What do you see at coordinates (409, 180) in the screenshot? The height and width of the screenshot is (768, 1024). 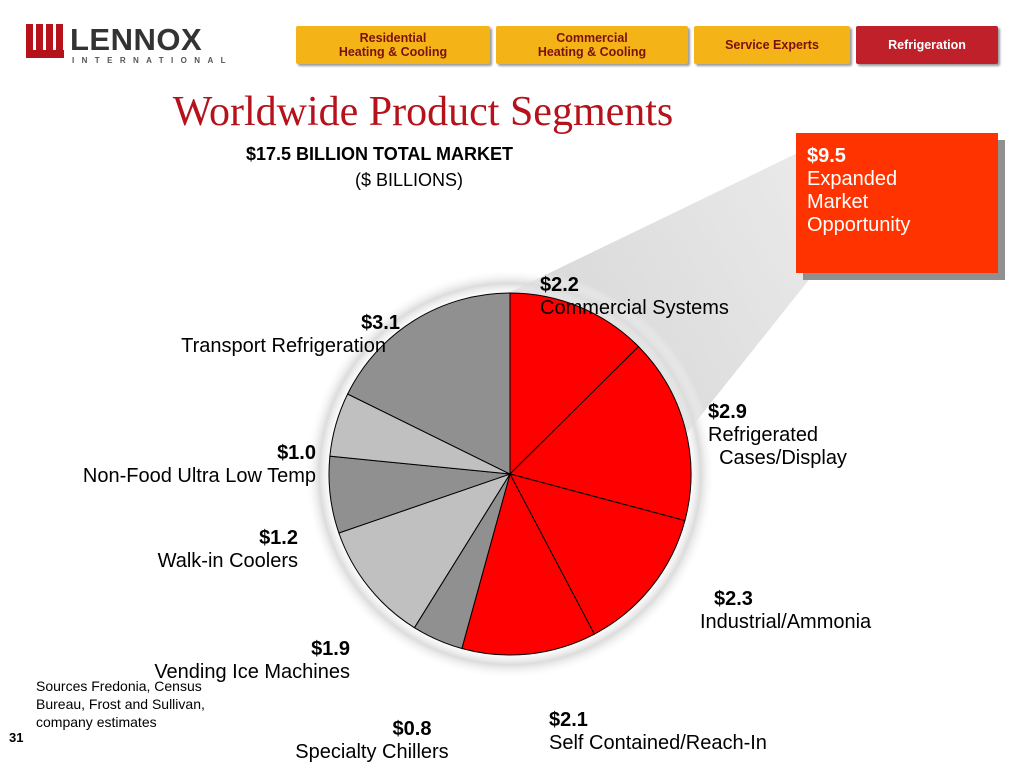 I see `chart-unit-label: ($ BILLIONS)` at bounding box center [409, 180].